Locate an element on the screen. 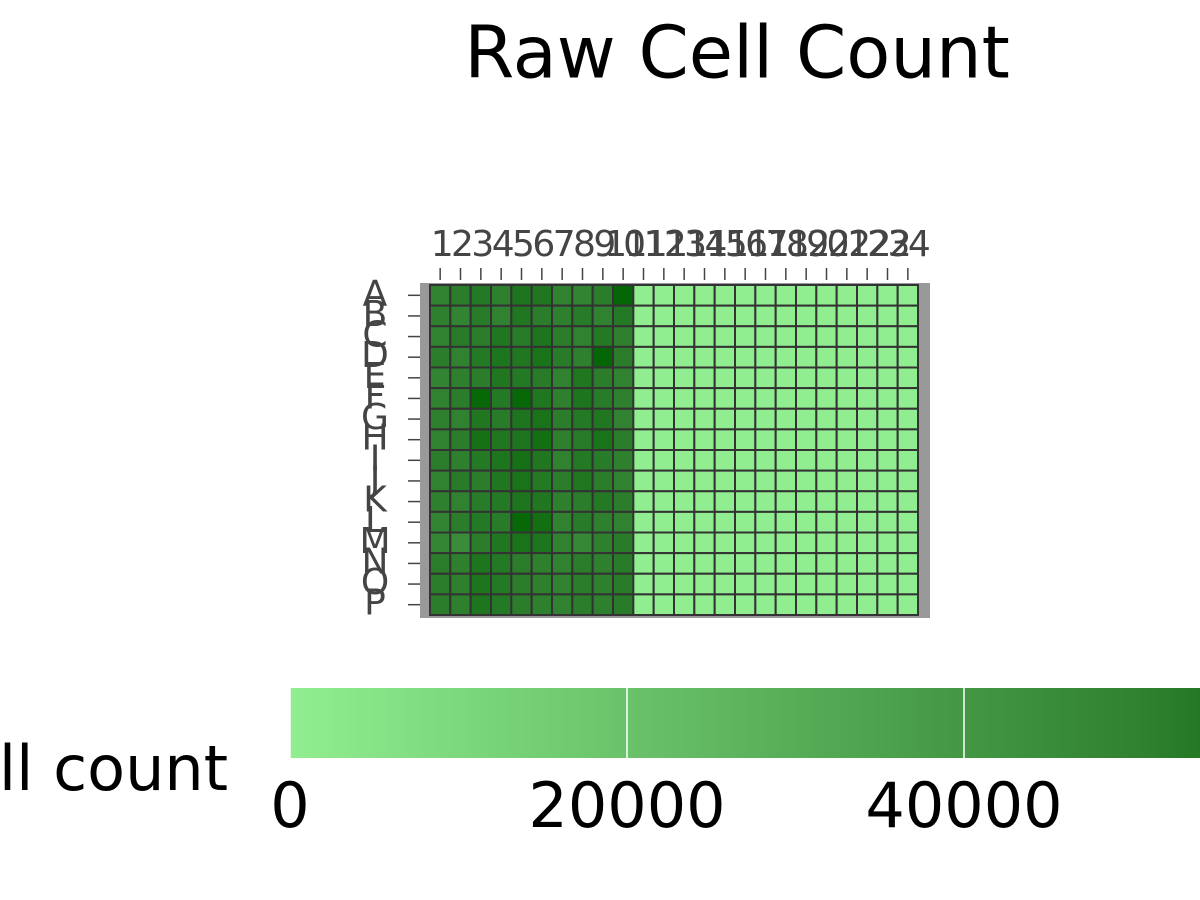 This screenshot has width=1200, height=900. x-tick-label: 12 is located at coordinates (664, 244).